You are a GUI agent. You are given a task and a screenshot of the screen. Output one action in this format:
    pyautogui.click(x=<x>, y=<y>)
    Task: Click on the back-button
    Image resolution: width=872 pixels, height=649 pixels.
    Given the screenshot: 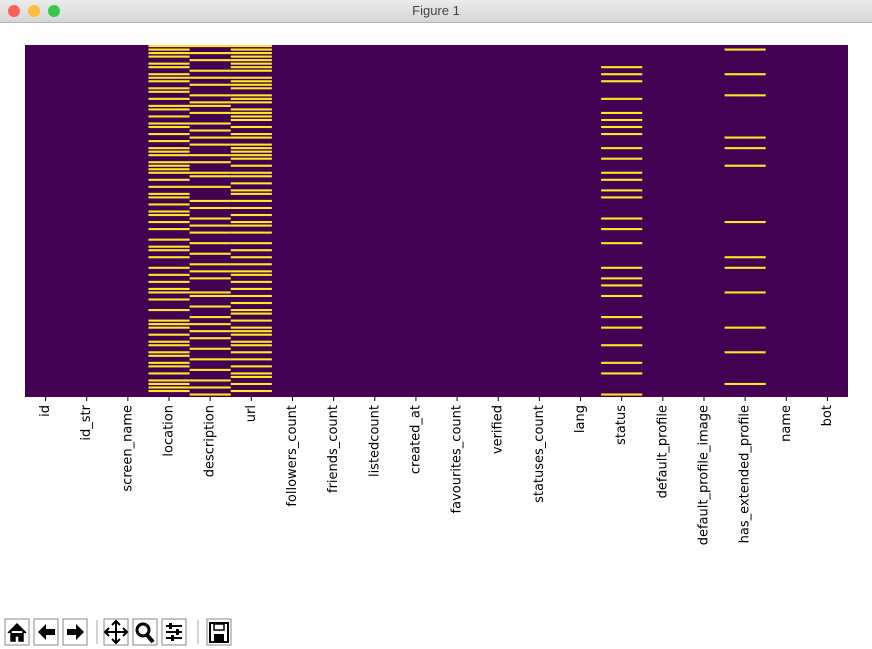 What is the action you would take?
    pyautogui.click(x=46, y=632)
    